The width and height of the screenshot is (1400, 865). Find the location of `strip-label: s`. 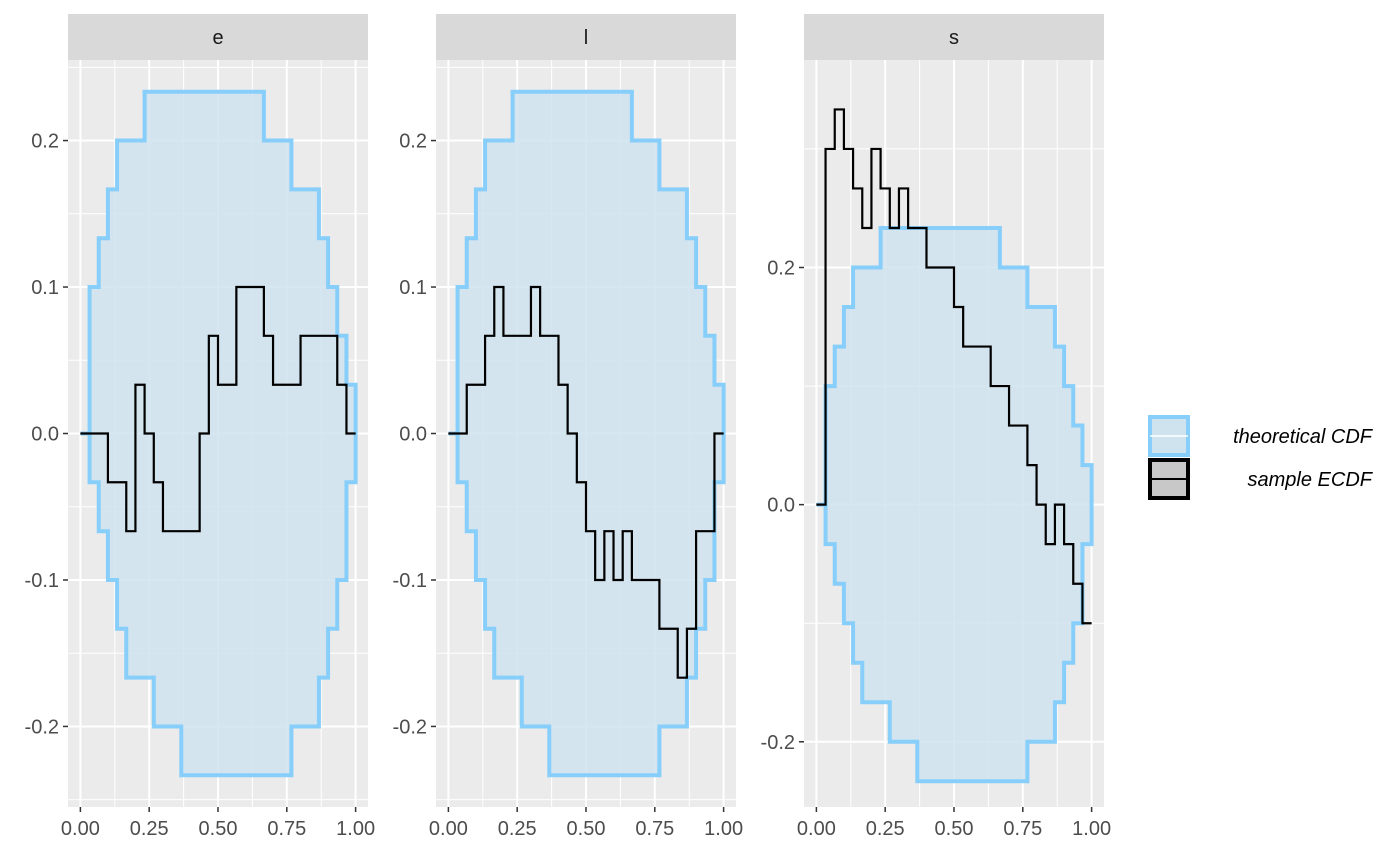

strip-label: s is located at coordinates (954, 38).